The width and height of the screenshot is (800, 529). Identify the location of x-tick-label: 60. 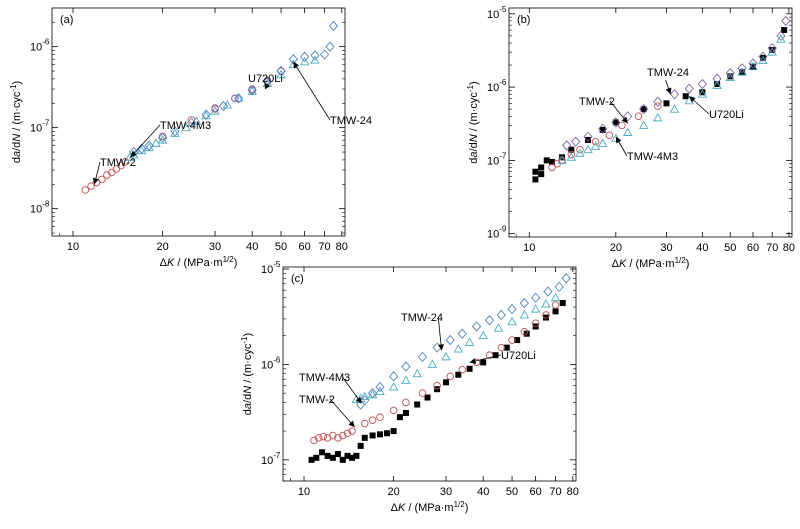
(535, 492).